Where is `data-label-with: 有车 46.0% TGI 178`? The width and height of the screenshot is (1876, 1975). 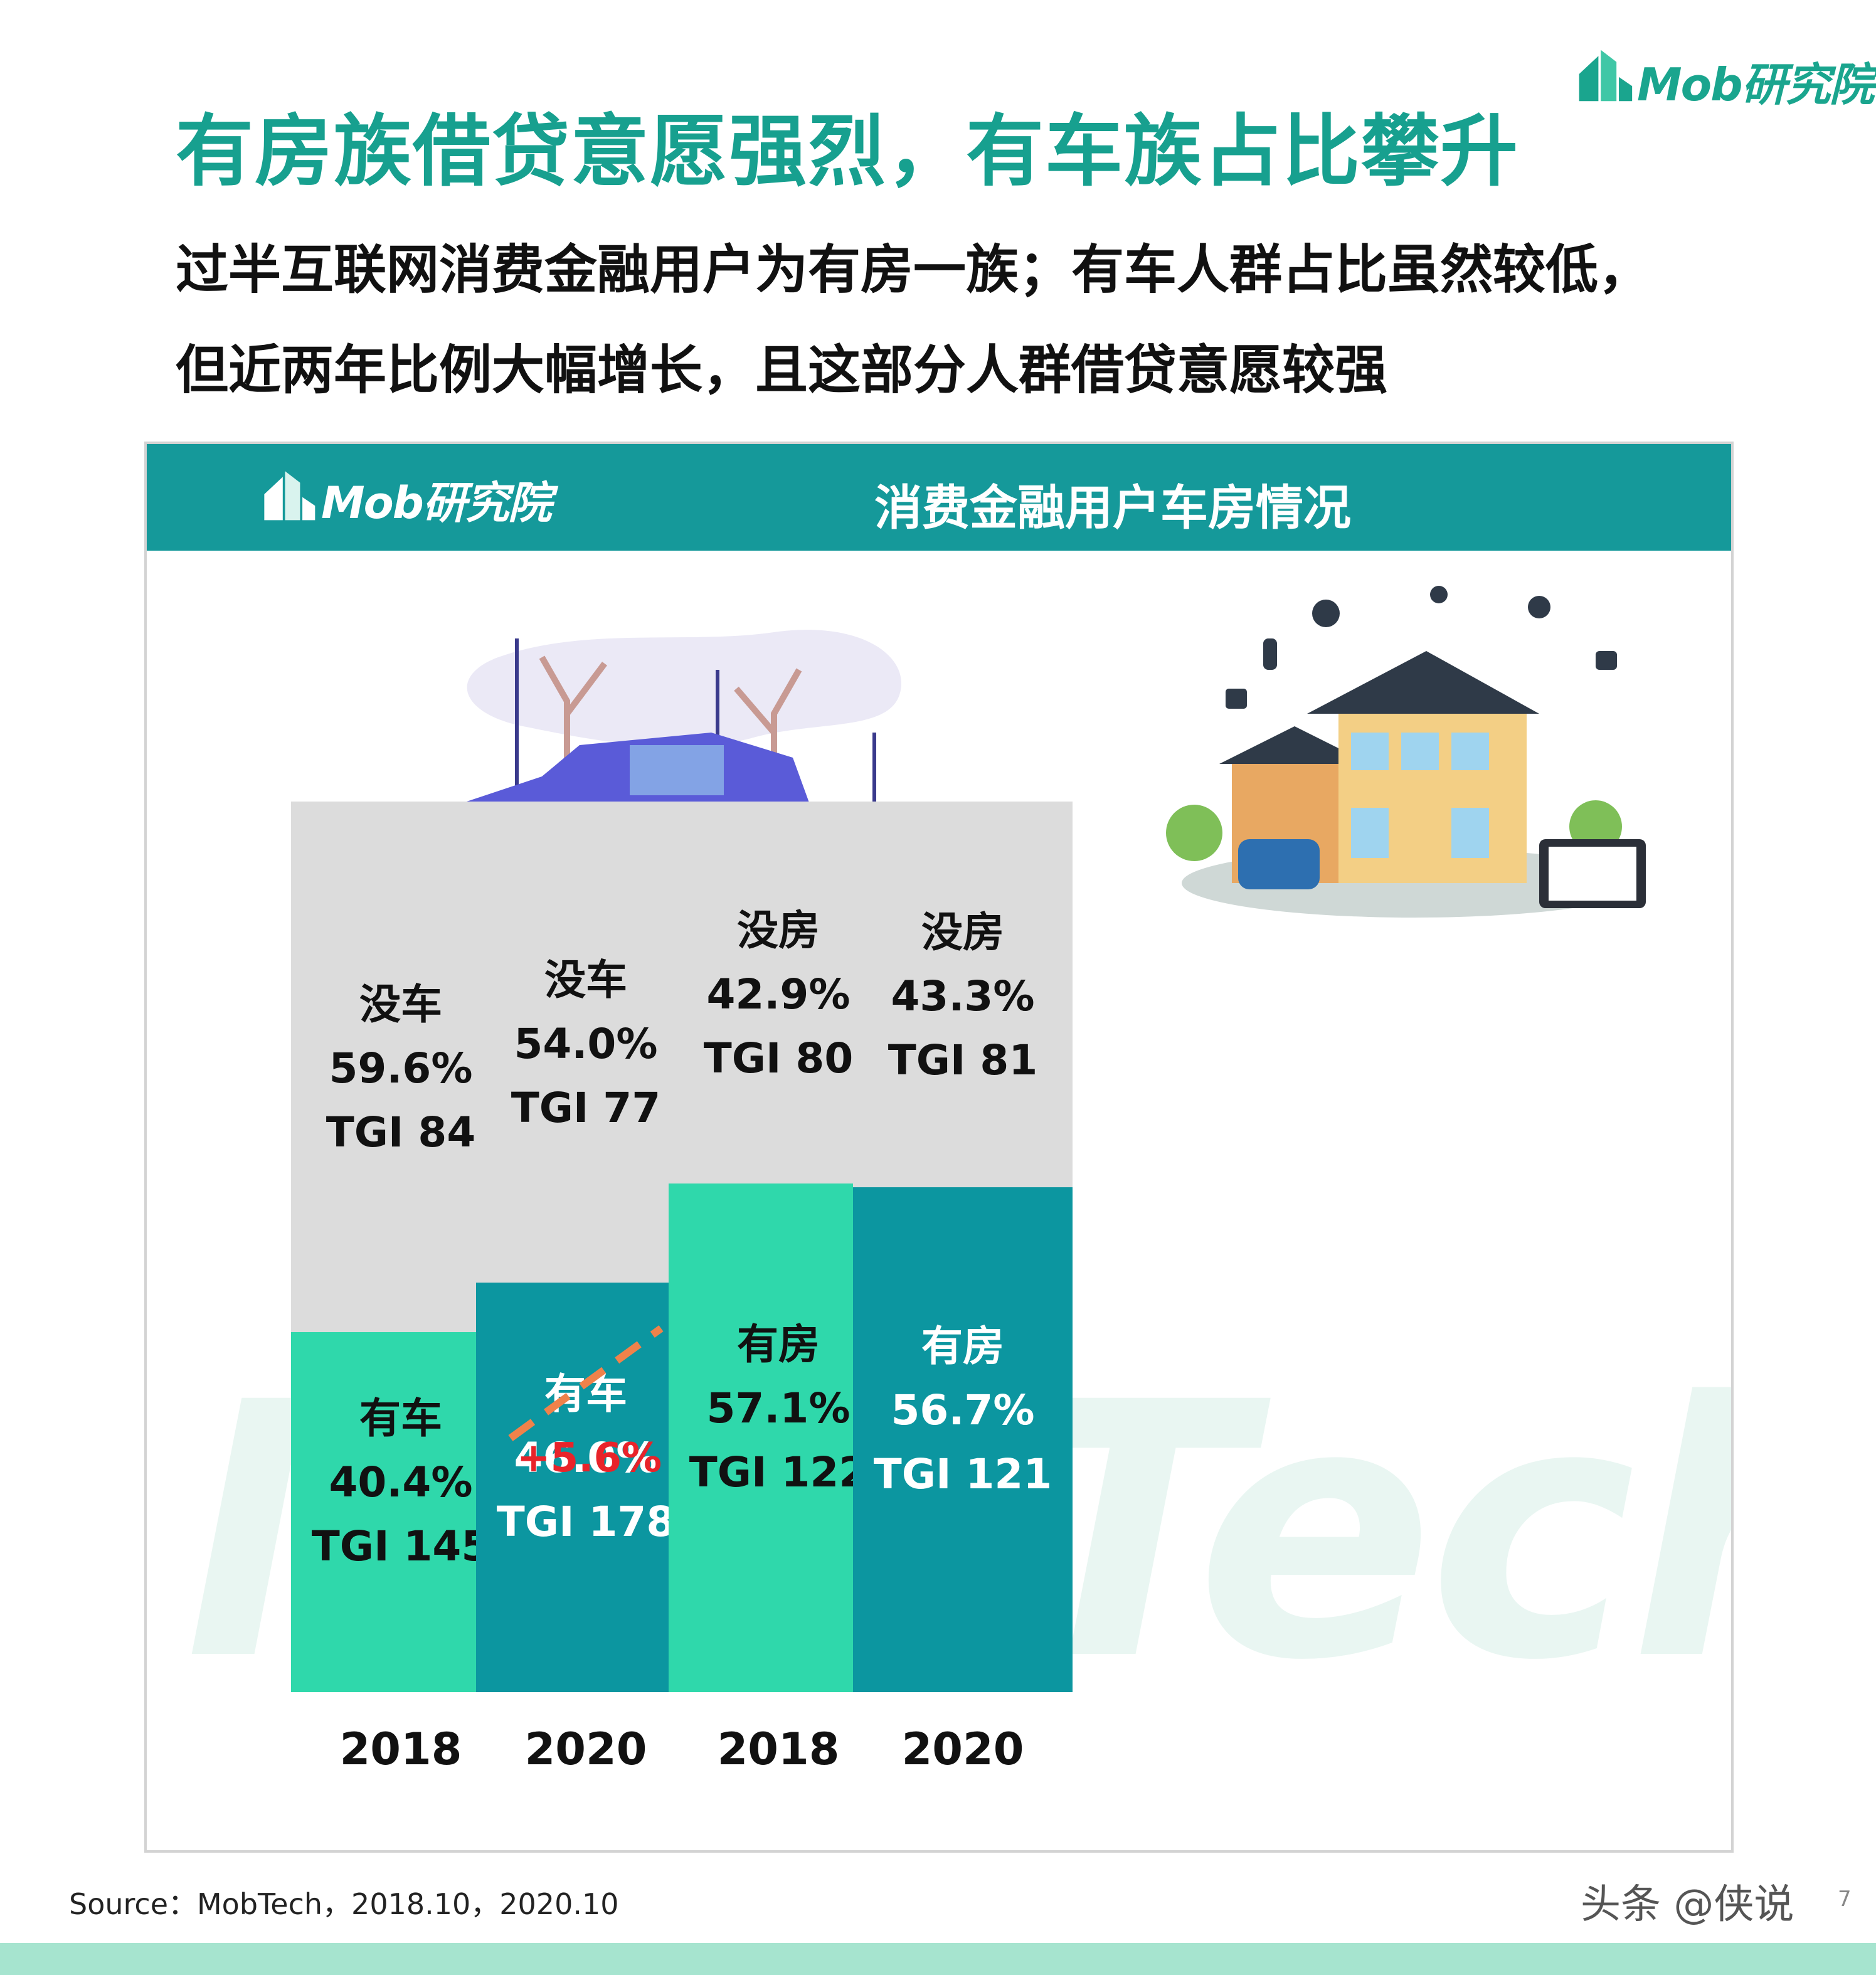
data-label-with: 有车 46.0% TGI 178 is located at coordinates (586, 1457).